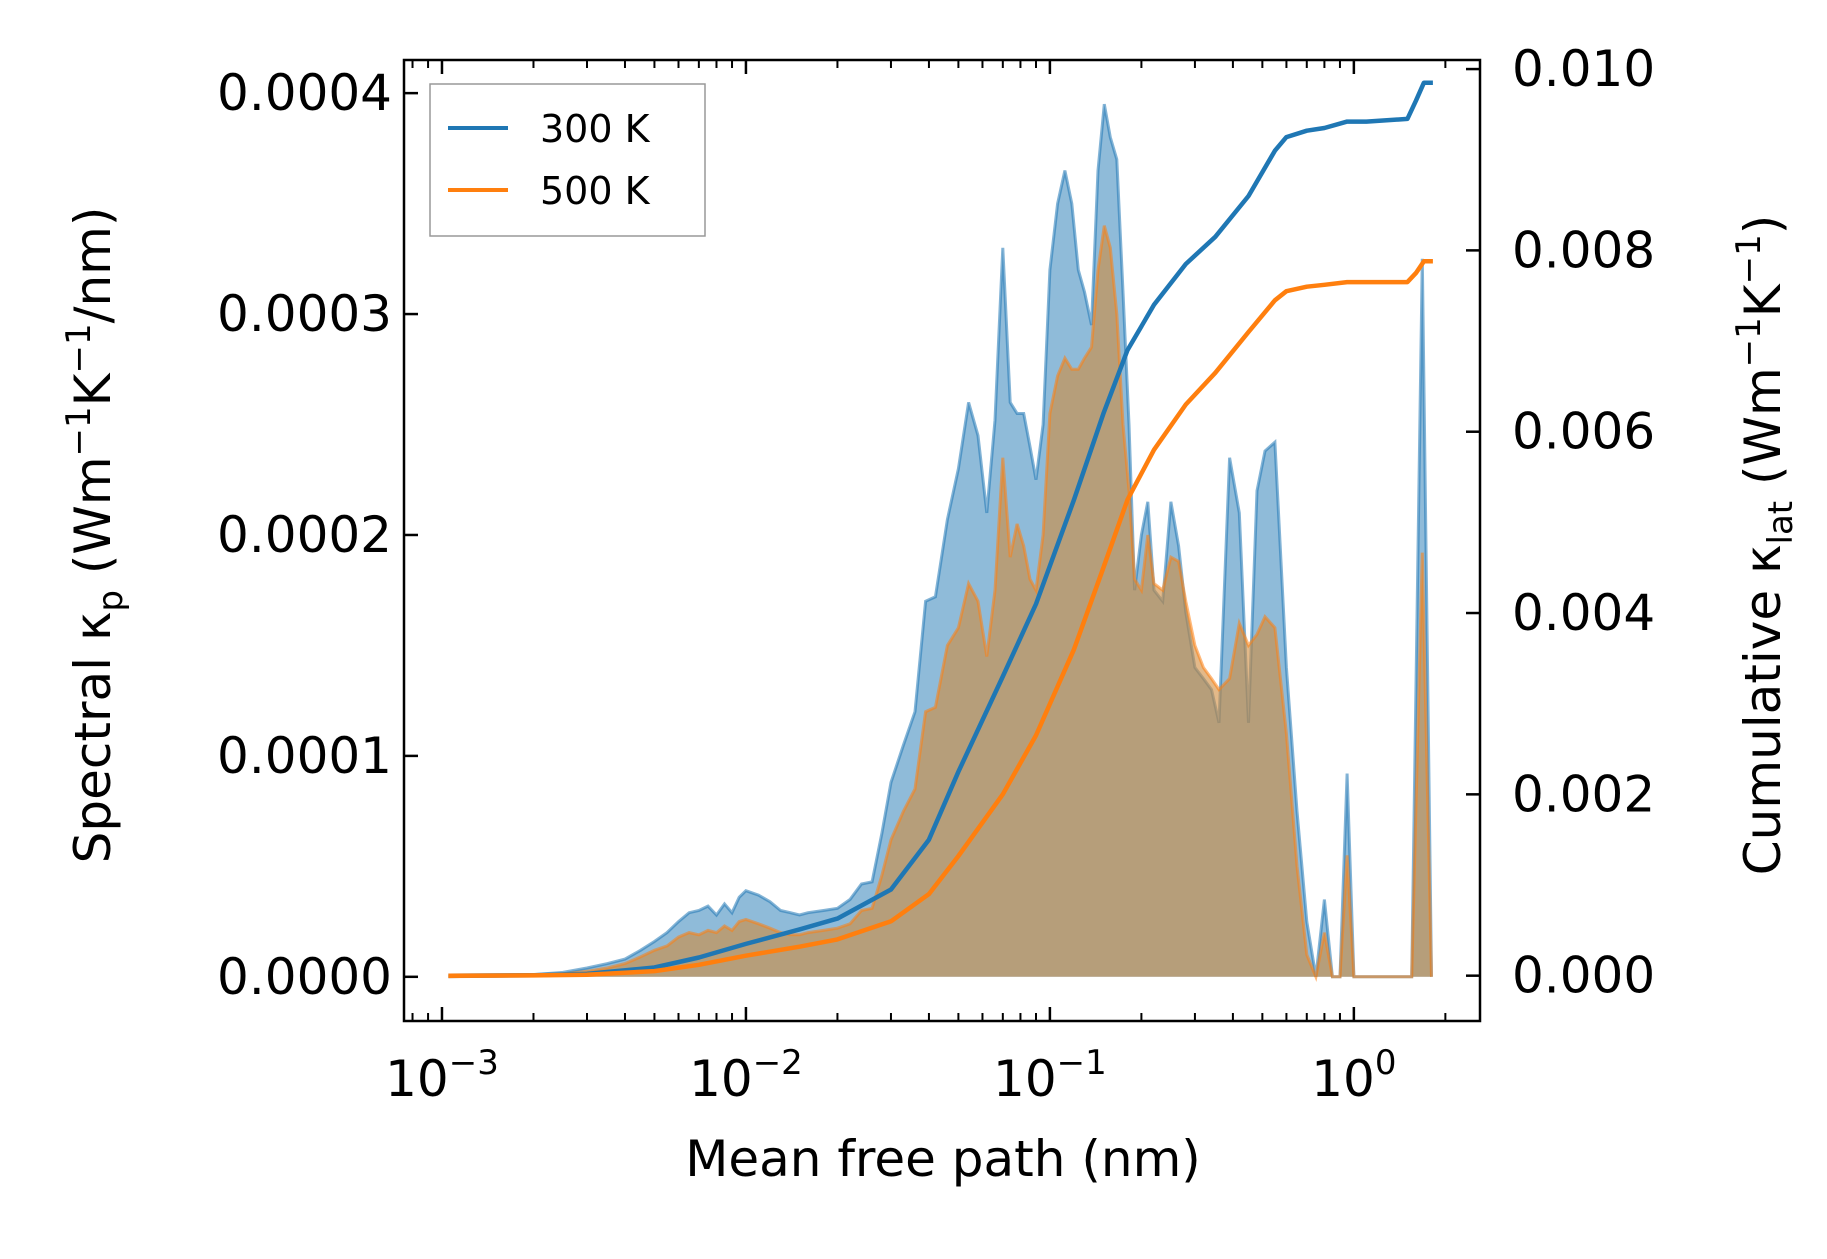 The height and width of the screenshot is (1259, 1827). What do you see at coordinates (304, 93) in the screenshot?
I see `y-left-tick-label: 0.0004` at bounding box center [304, 93].